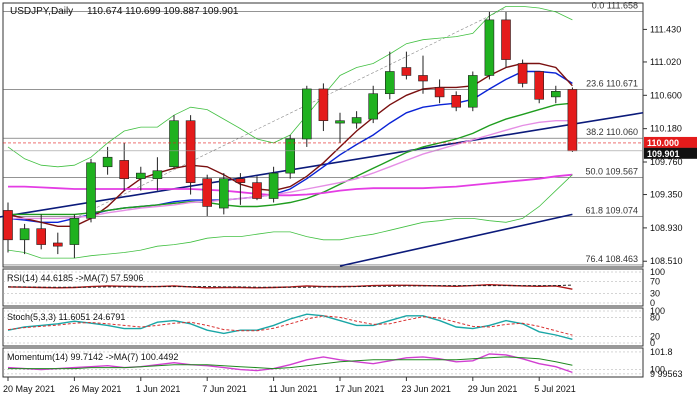 Image resolution: width=700 pixels, height=405 pixels. I want to click on lower-trendline, so click(456, 240).